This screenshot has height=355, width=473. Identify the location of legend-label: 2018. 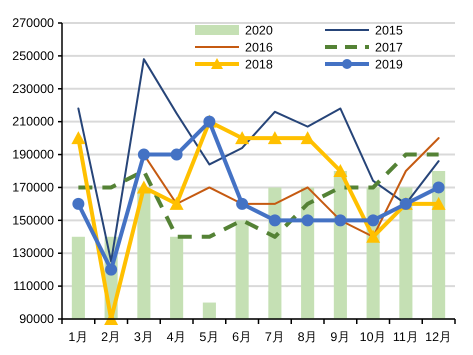
(259, 65).